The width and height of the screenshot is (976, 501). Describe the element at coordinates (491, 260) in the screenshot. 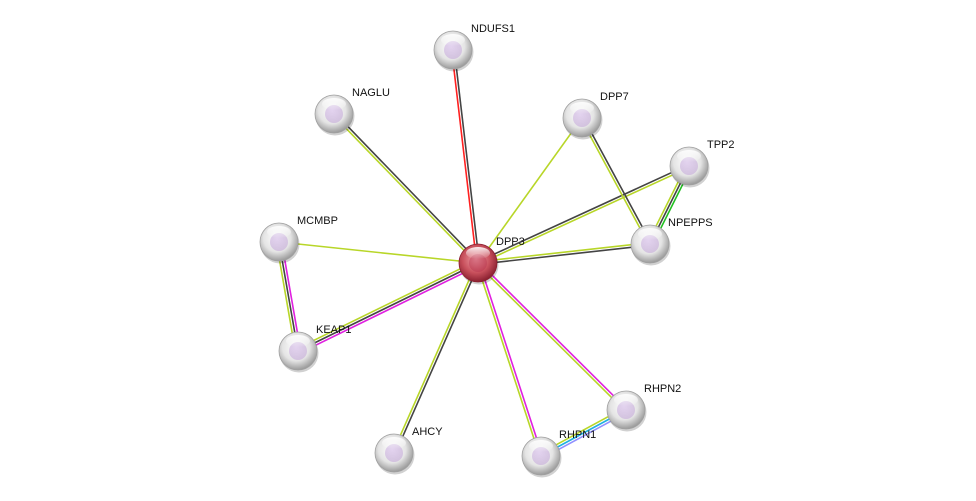

I see `node-dpp3: DPP3` at that location.